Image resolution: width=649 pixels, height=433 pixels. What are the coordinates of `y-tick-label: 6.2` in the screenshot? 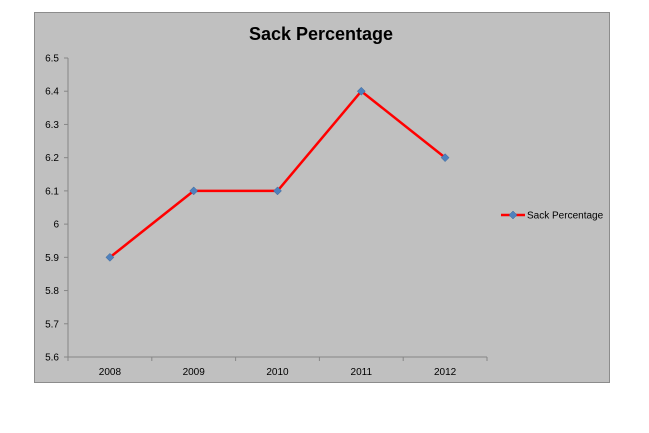 It's located at (52, 158).